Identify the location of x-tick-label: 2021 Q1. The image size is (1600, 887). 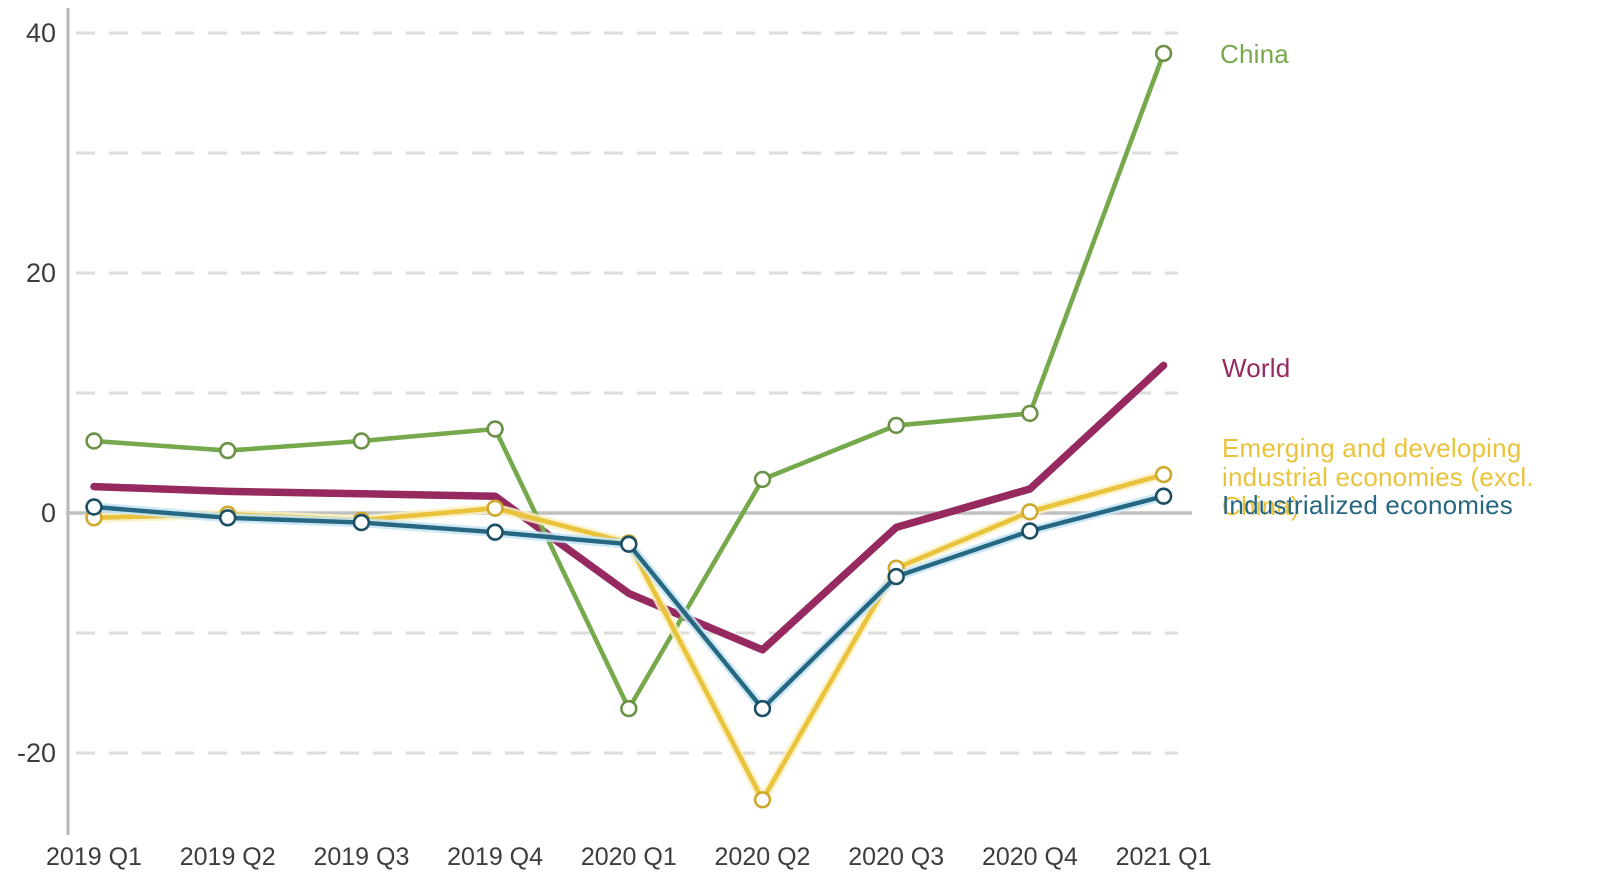
(1164, 857).